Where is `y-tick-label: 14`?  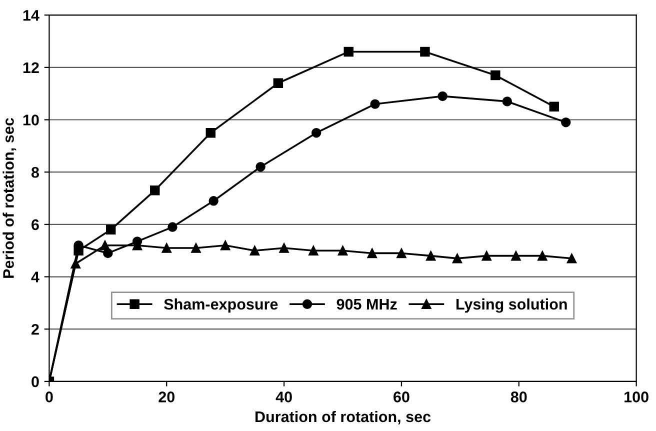 y-tick-label: 14 is located at coordinates (31, 15).